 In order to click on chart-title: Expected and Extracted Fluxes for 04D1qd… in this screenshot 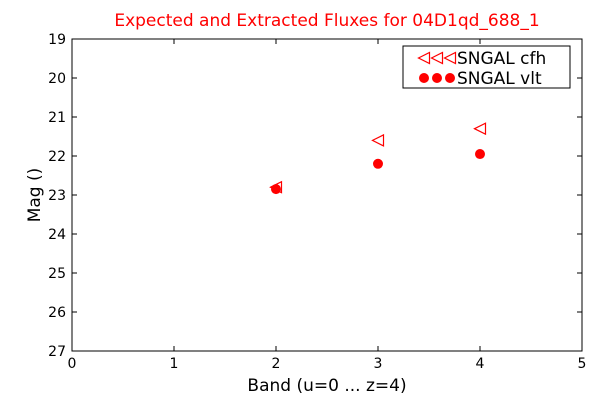, I will do `click(326, 21)`.